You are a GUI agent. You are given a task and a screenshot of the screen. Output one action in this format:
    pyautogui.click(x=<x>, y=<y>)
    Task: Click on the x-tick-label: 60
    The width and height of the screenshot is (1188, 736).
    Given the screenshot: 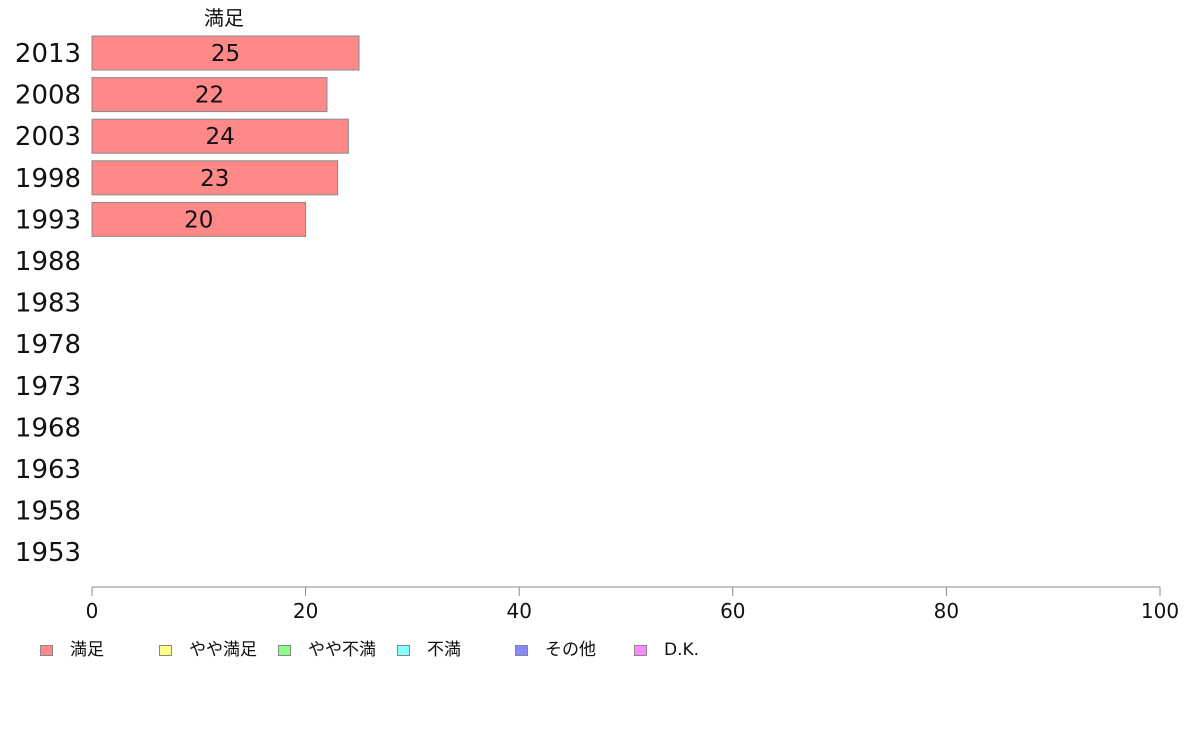 What is the action you would take?
    pyautogui.click(x=732, y=611)
    